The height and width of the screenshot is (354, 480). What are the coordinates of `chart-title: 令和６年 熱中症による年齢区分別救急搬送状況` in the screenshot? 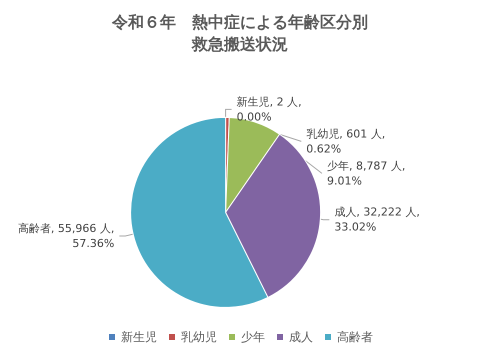 It's located at (239, 33).